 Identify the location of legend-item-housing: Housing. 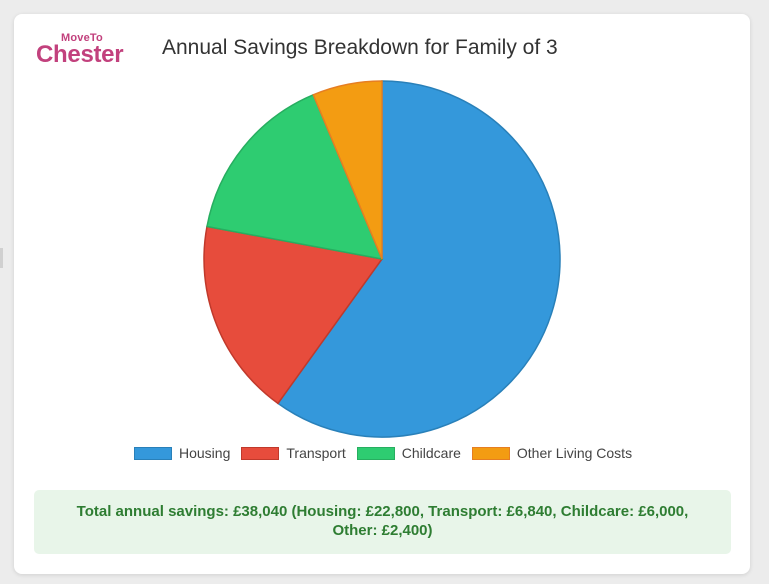
(182, 453).